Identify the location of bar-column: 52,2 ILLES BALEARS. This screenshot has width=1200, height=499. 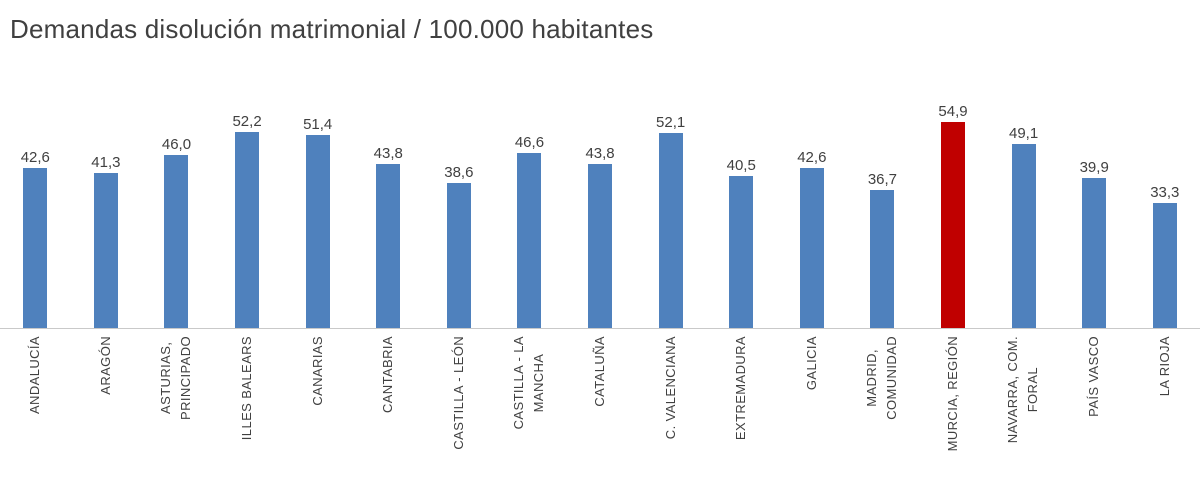
(247, 300).